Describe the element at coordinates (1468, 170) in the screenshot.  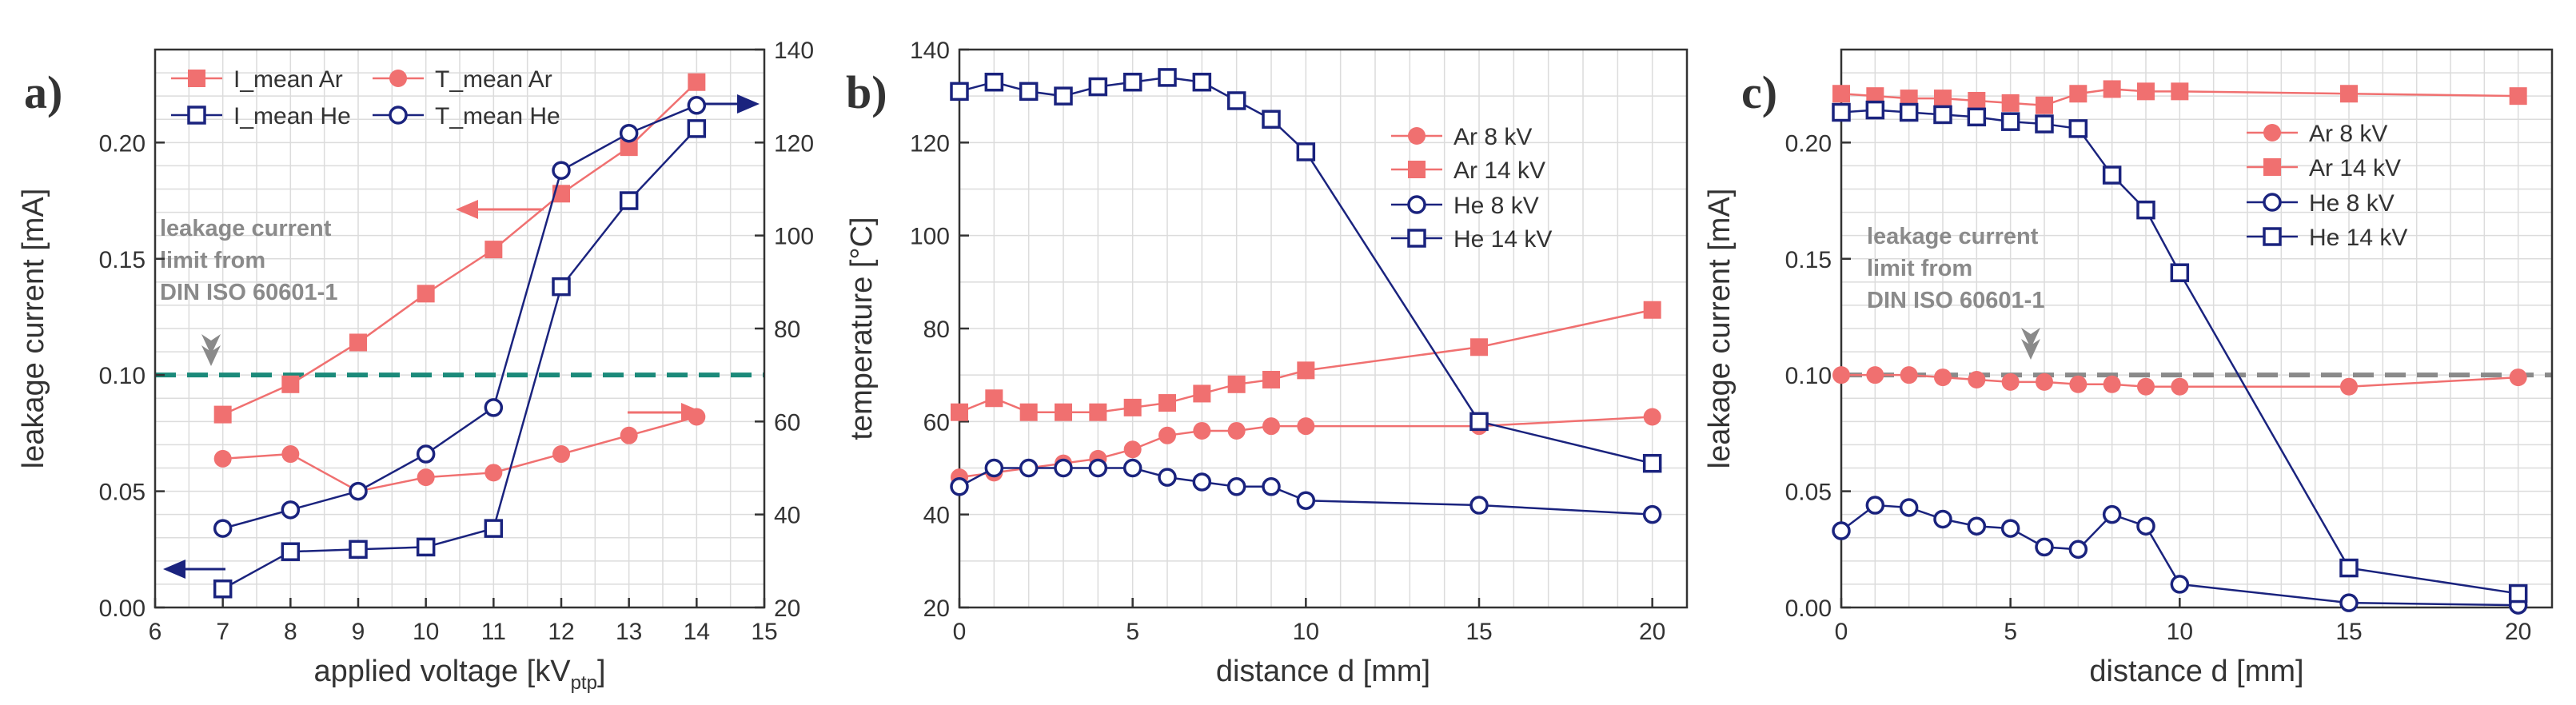
I see `legend-item-ar-14-kv: Ar 14 kV` at that location.